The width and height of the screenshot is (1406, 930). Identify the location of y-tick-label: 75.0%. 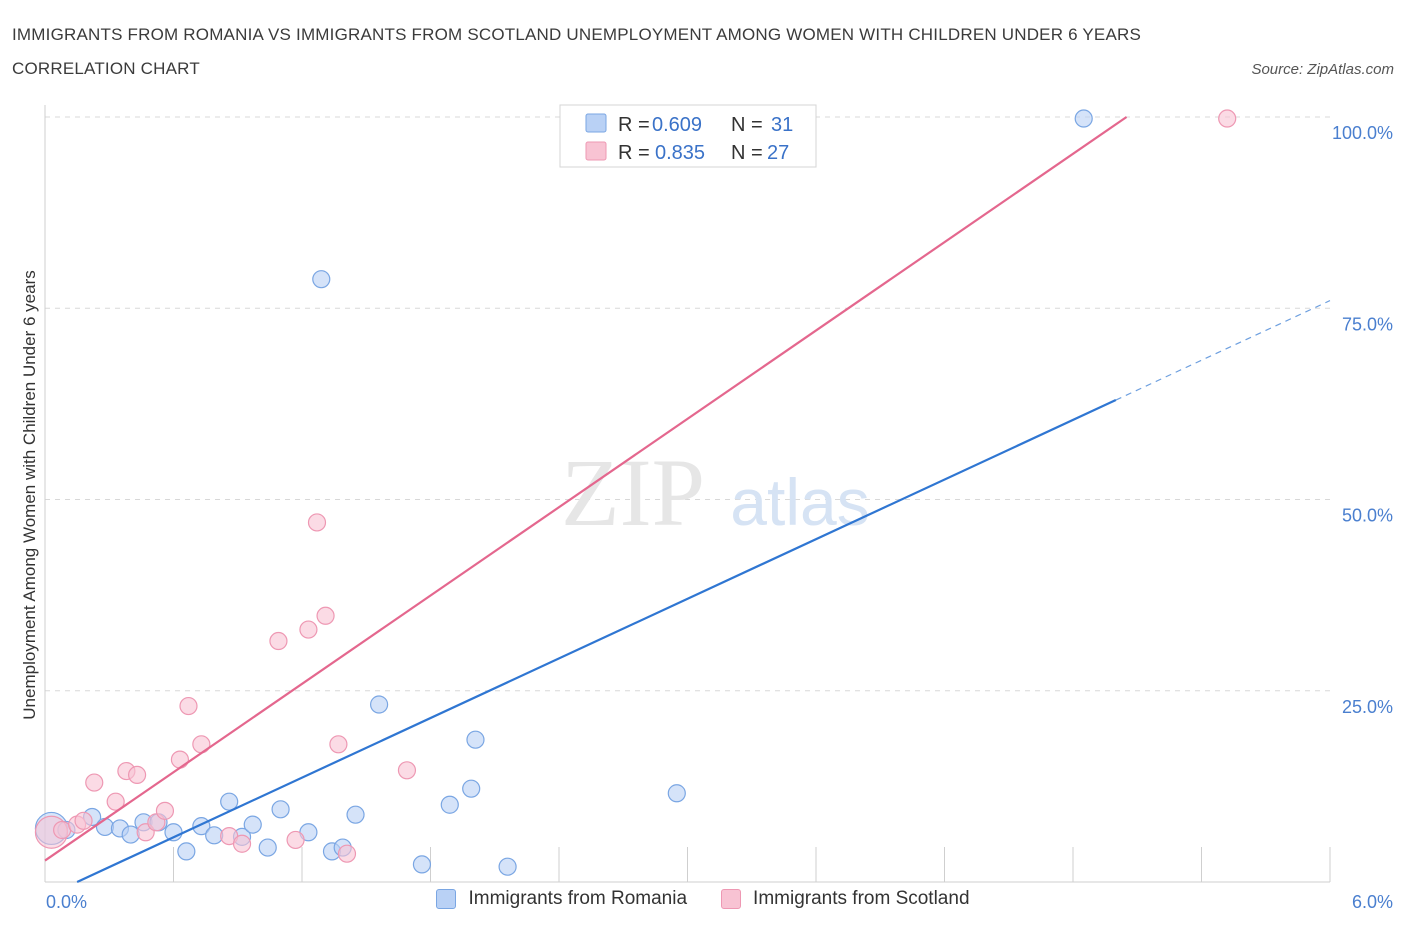
(1367, 324).